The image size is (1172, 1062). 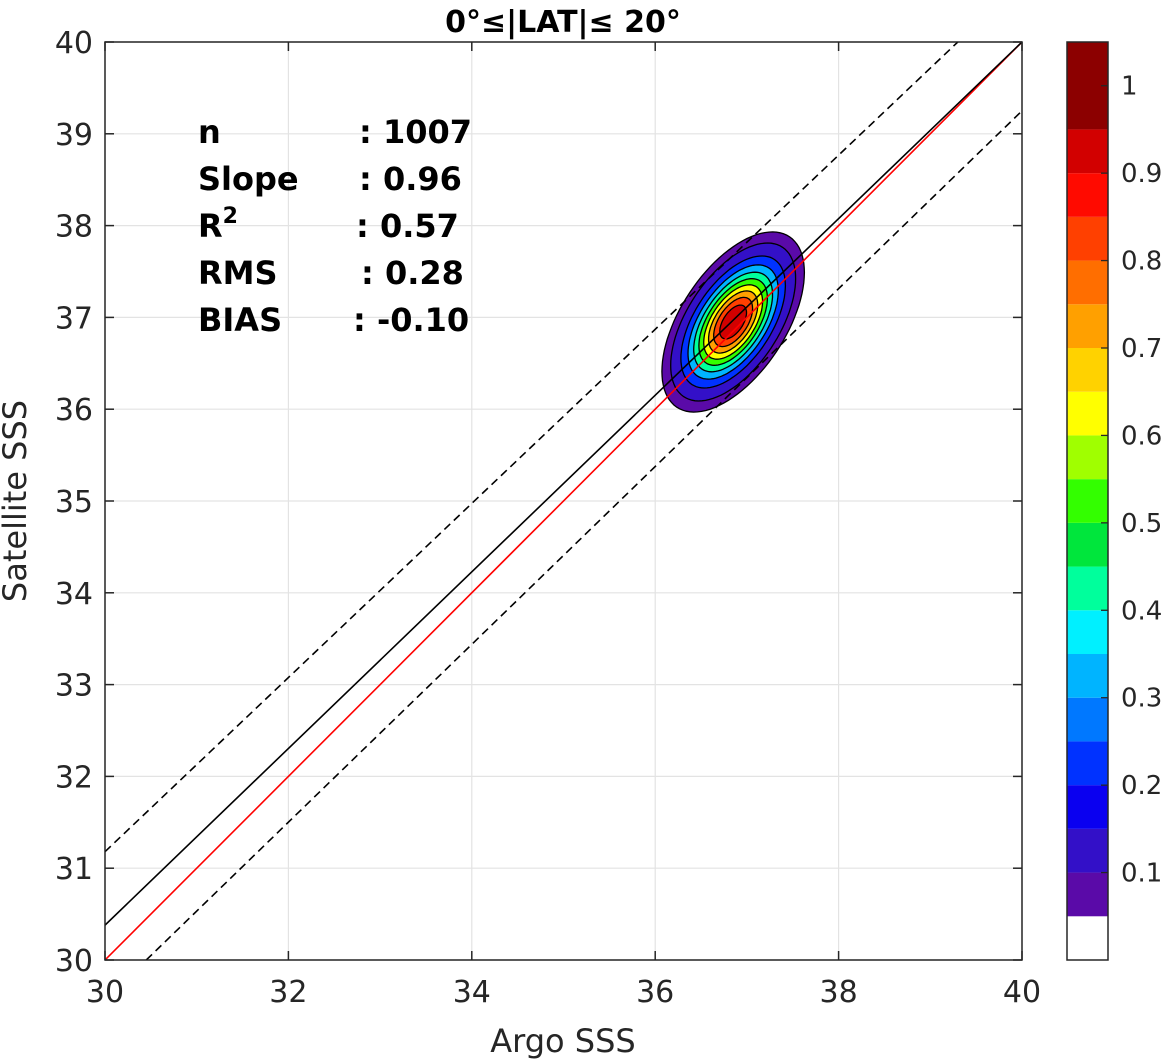 I want to click on stat-value: : 0.57, so click(x=407, y=226).